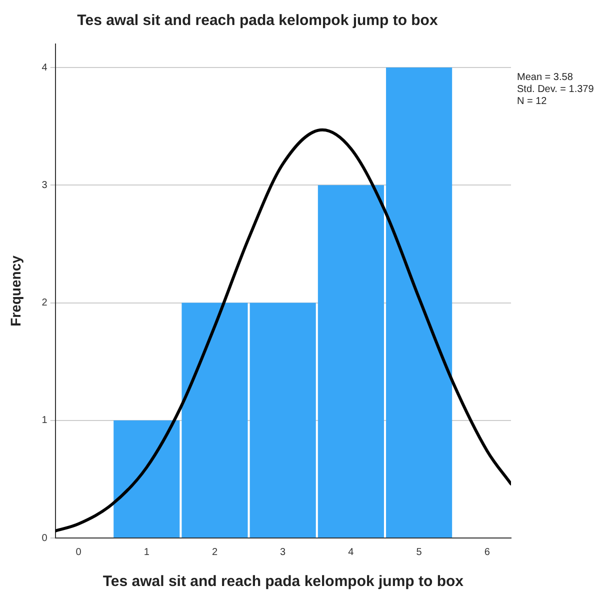 The image size is (603, 603). I want to click on x-tick-label: 2, so click(215, 552).